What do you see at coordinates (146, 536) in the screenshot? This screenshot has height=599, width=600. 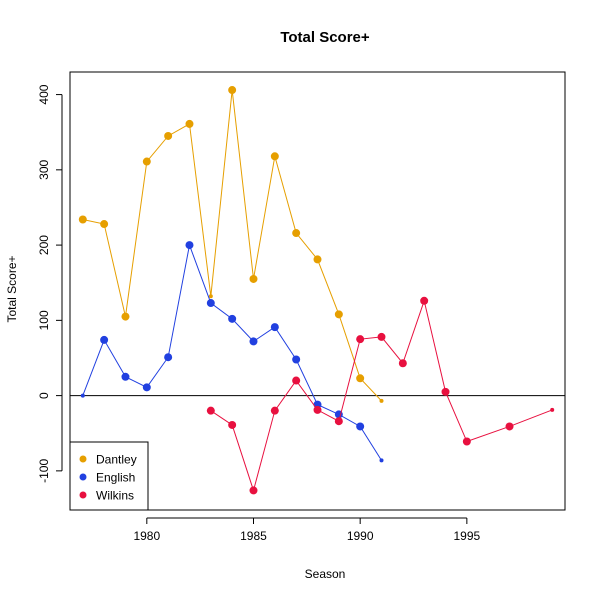 I see `x-tick-label: 1980` at bounding box center [146, 536].